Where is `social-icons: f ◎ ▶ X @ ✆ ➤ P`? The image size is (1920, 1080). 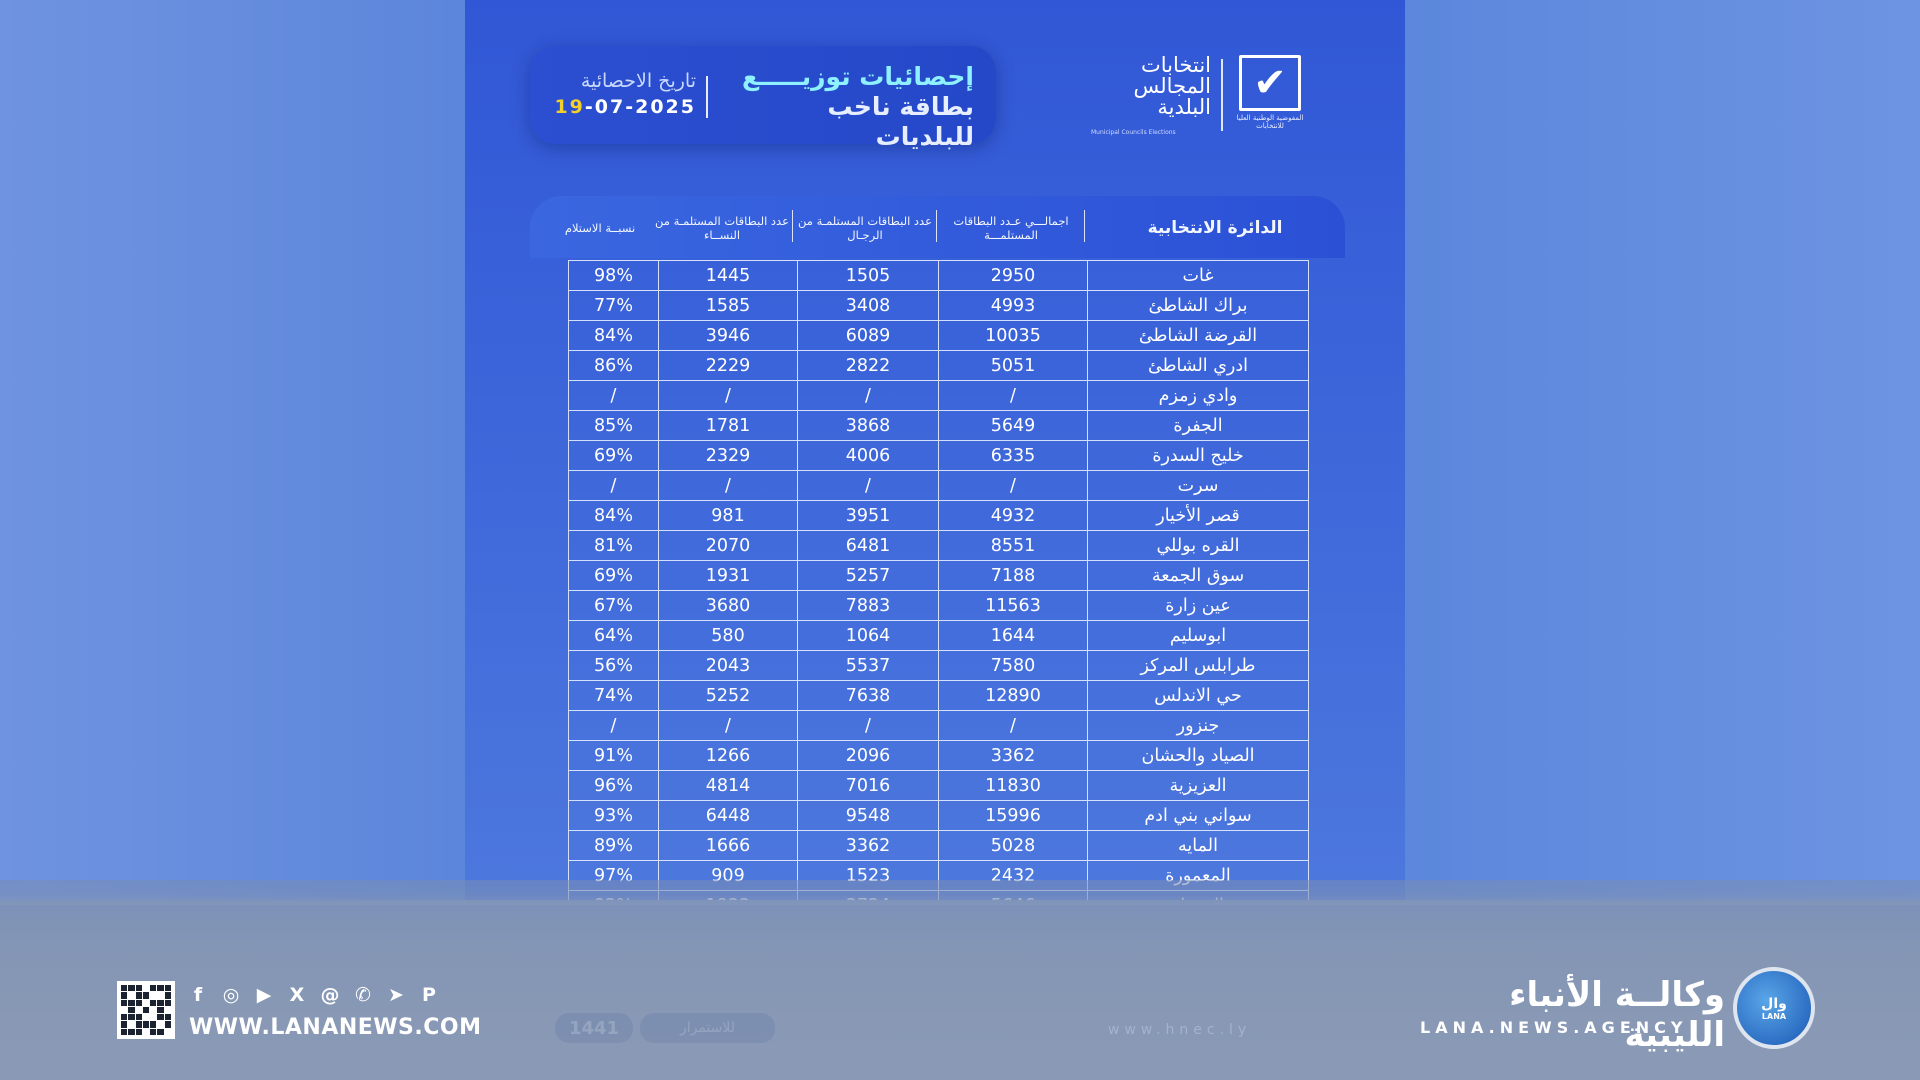 social-icons: f ◎ ▶ X @ ✆ ➤ P is located at coordinates (313, 995).